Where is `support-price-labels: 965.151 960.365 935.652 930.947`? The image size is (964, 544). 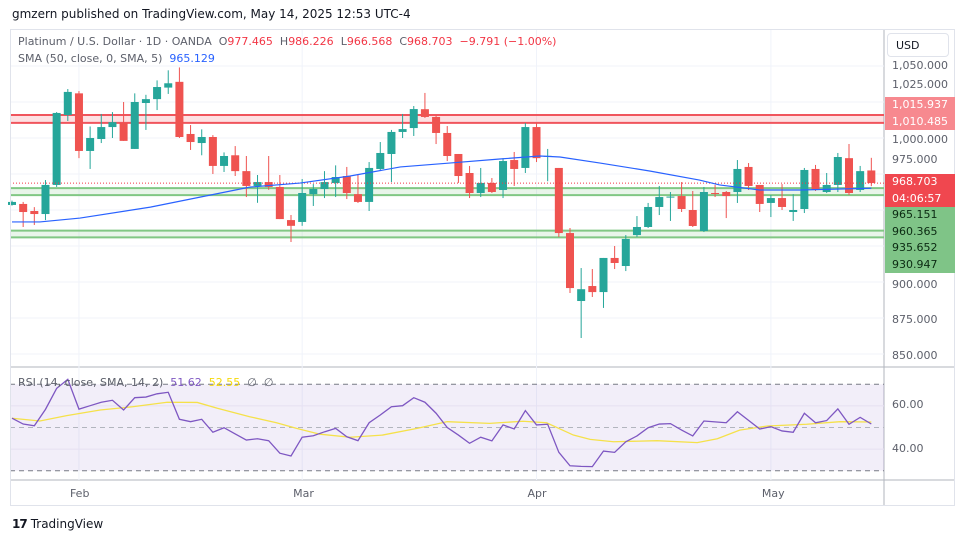
support-price-labels: 965.151 960.365 935.652 930.947 is located at coordinates (920, 240).